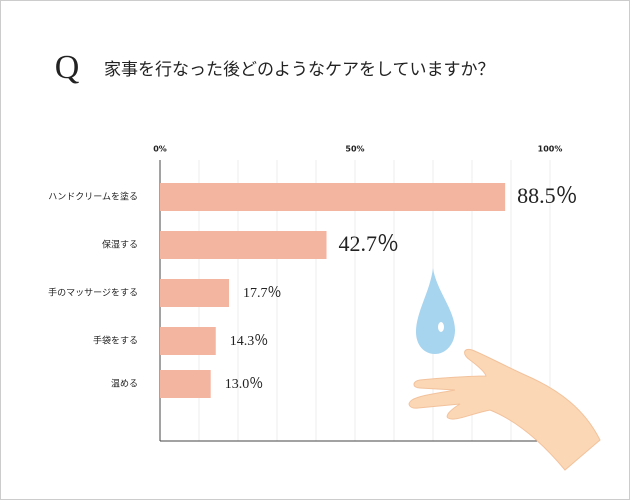 This screenshot has height=500, width=630. Describe the element at coordinates (435, 311) in the screenshot. I see `water-drop` at that location.